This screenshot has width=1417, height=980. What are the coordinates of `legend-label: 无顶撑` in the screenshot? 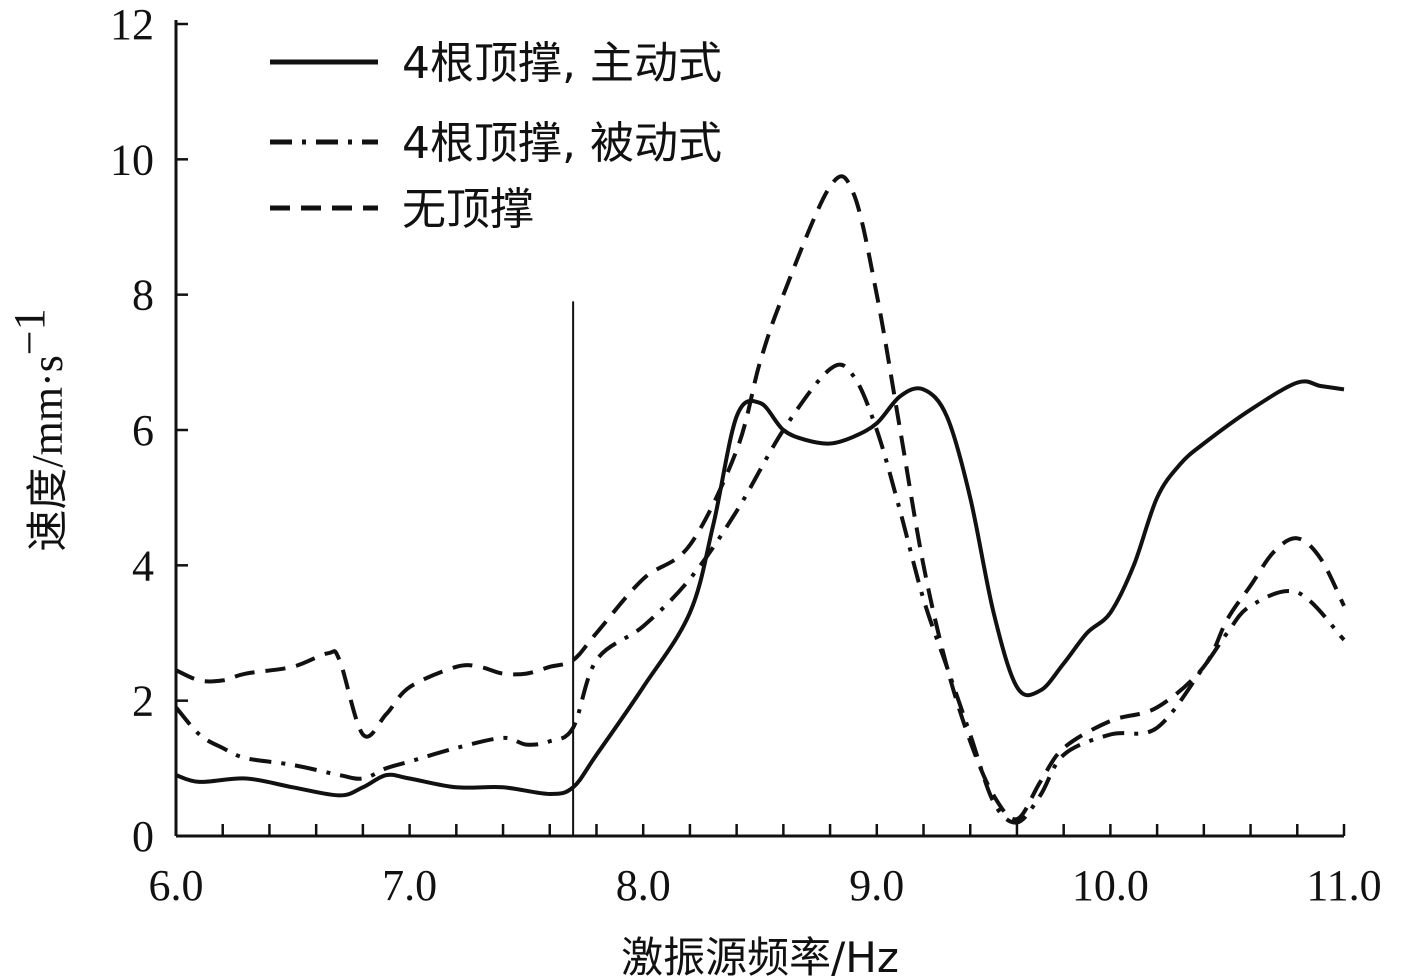 It's located at (468, 209).